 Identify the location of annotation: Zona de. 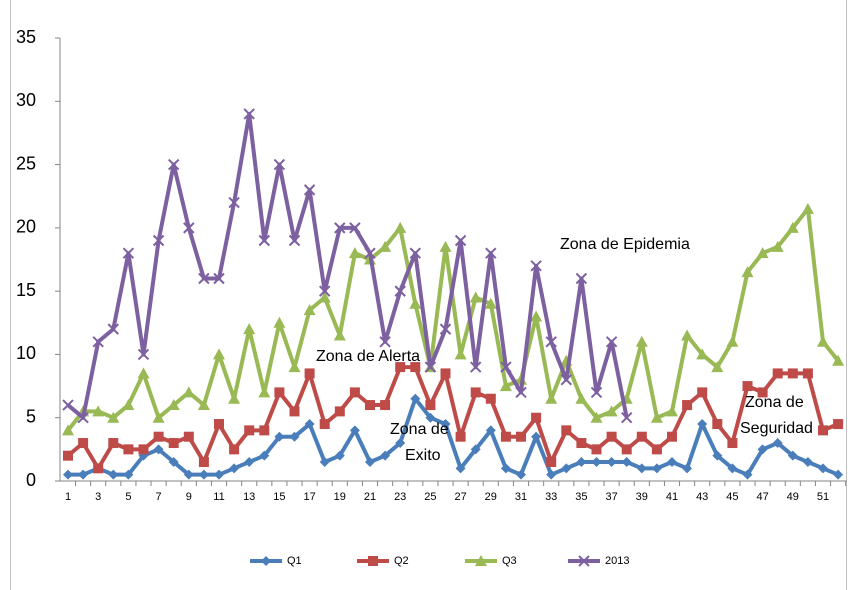
(774, 402).